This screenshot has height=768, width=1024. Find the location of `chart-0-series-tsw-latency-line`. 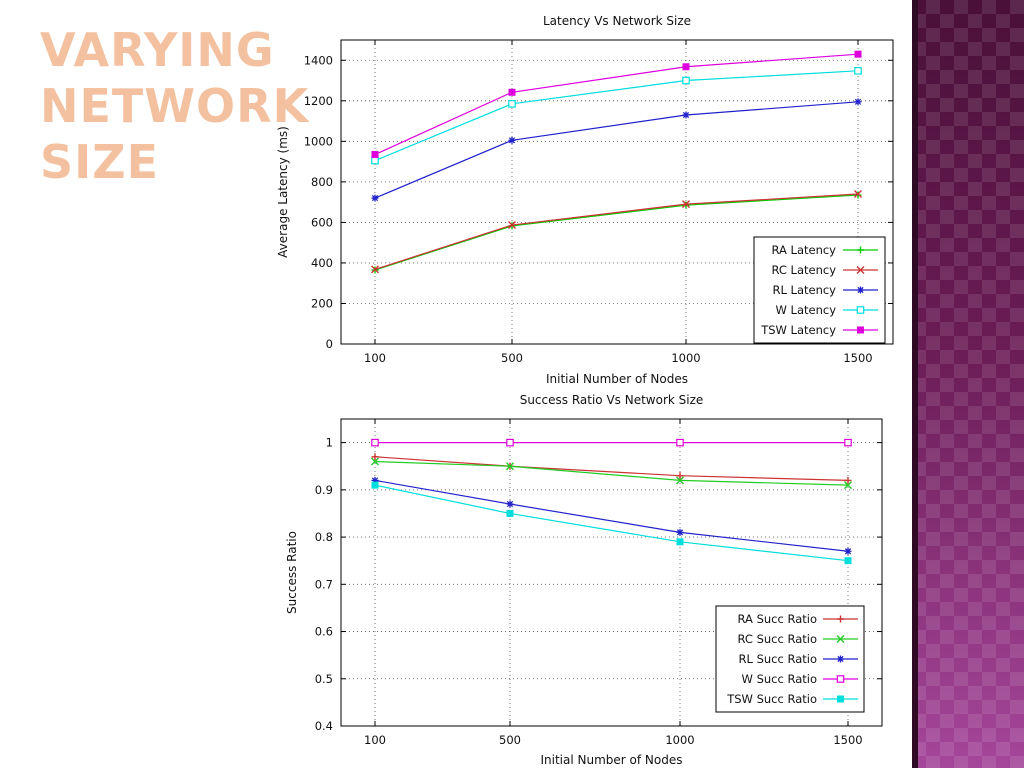

chart-0-series-tsw-latency-line is located at coordinates (616, 104).